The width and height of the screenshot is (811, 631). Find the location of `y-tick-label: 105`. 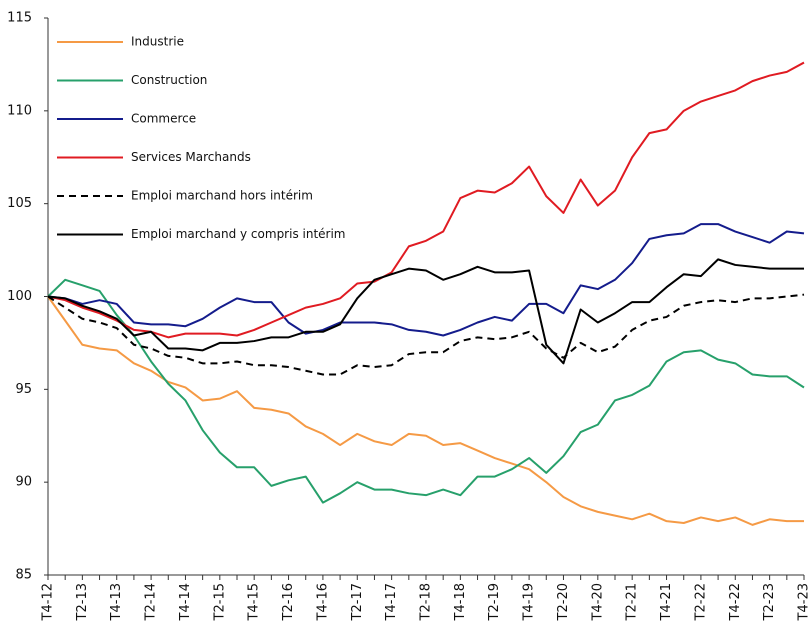

y-tick-label: 105 is located at coordinates (19, 203).